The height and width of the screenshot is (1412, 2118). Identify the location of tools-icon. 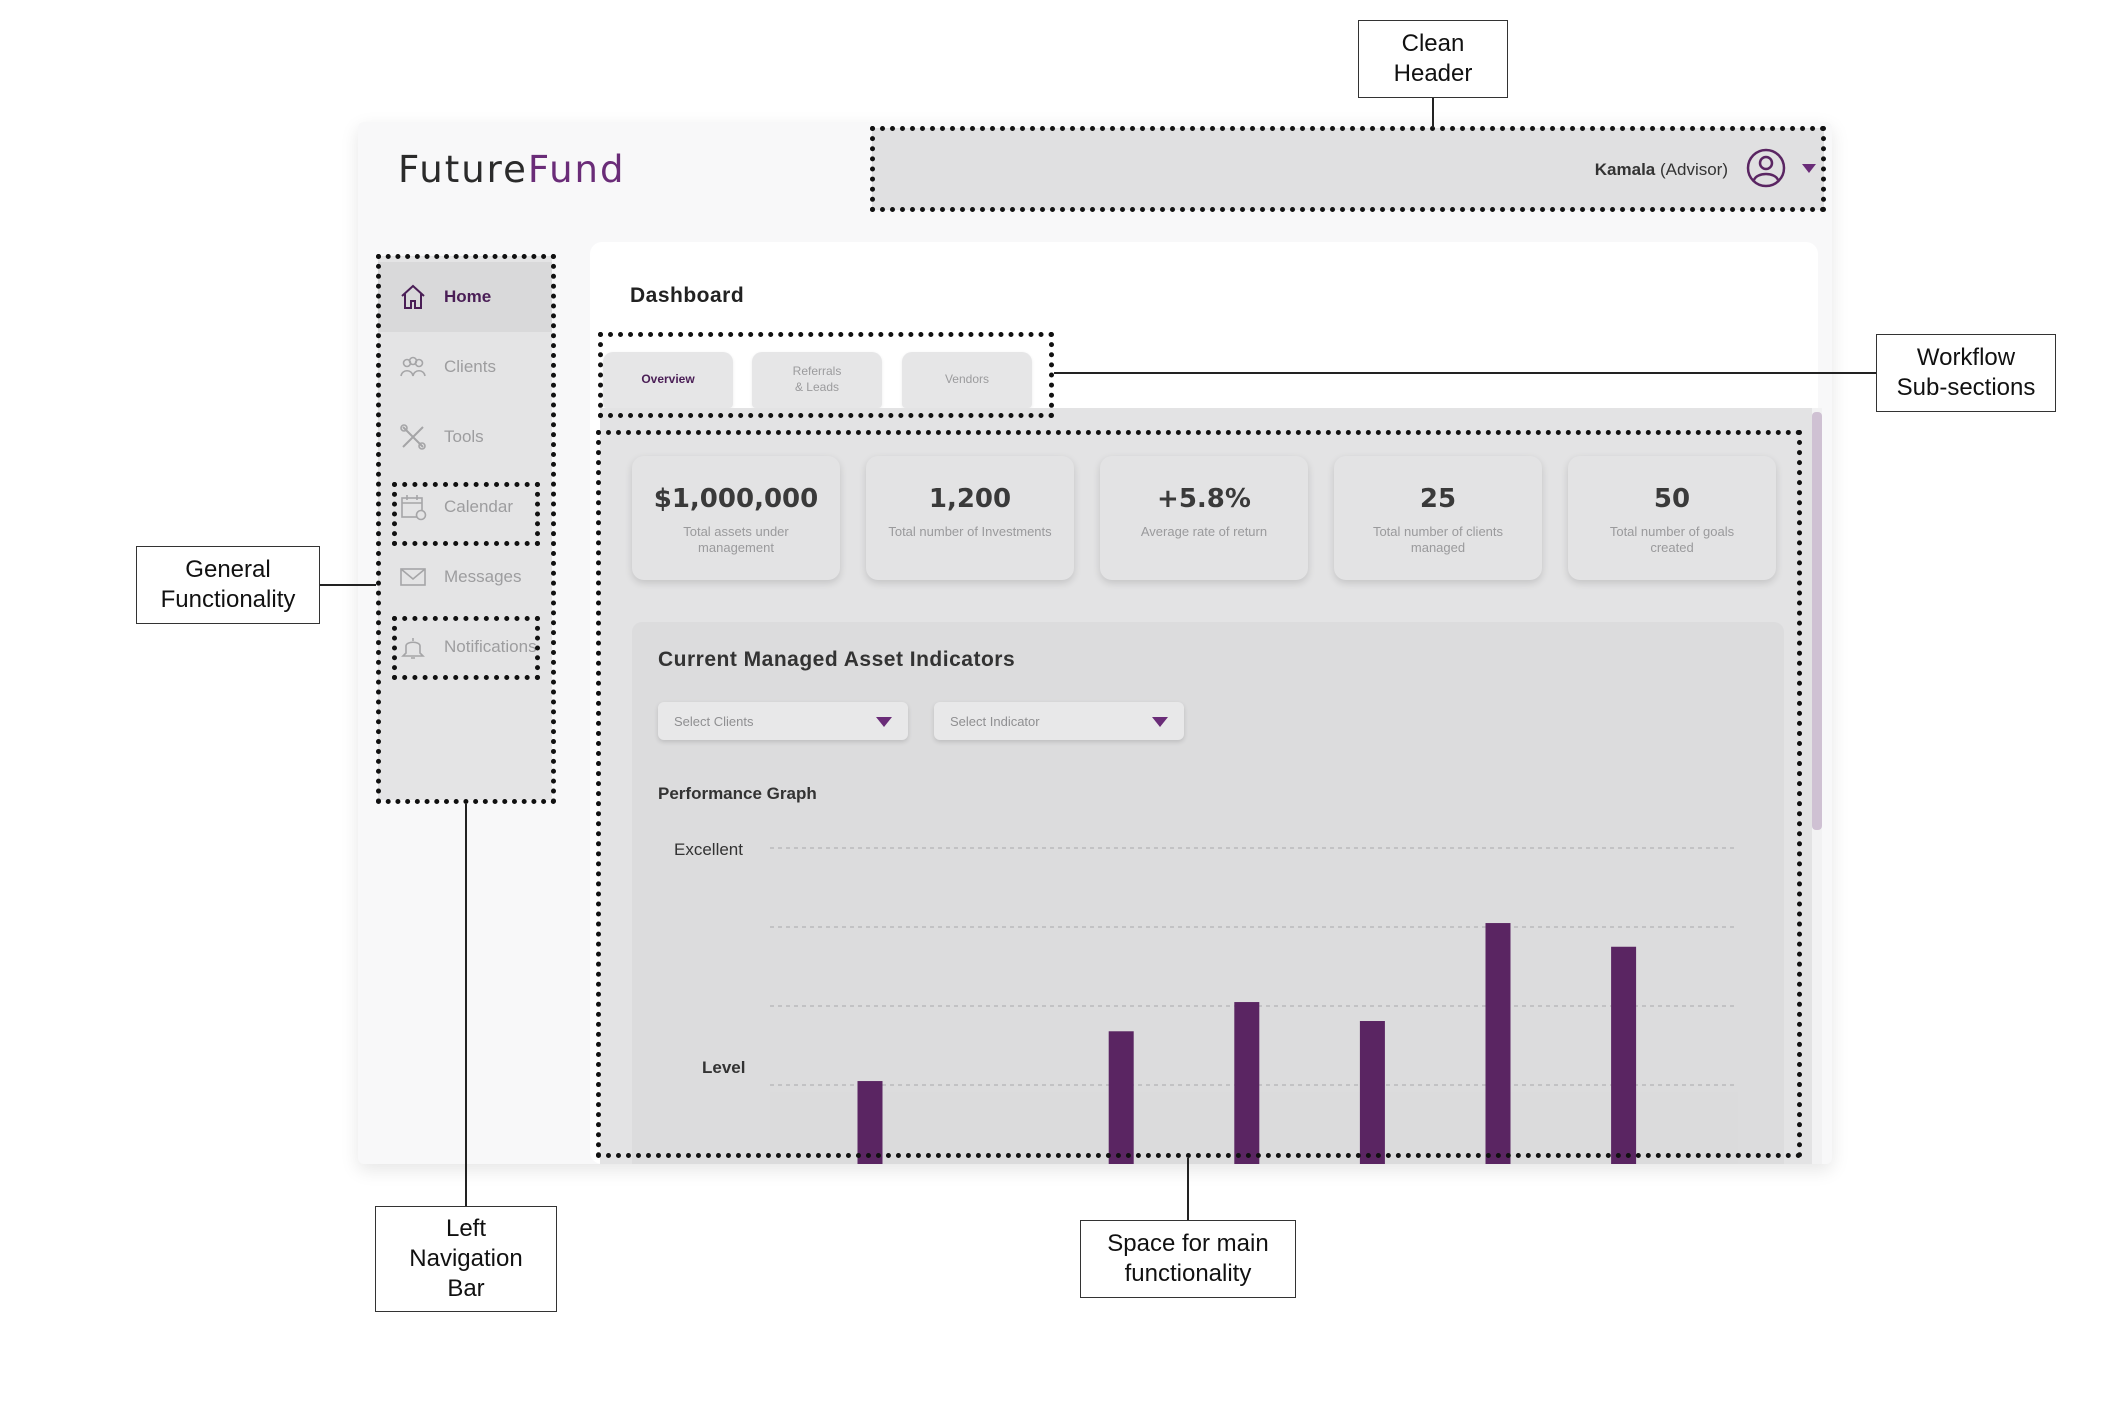
(413, 437).